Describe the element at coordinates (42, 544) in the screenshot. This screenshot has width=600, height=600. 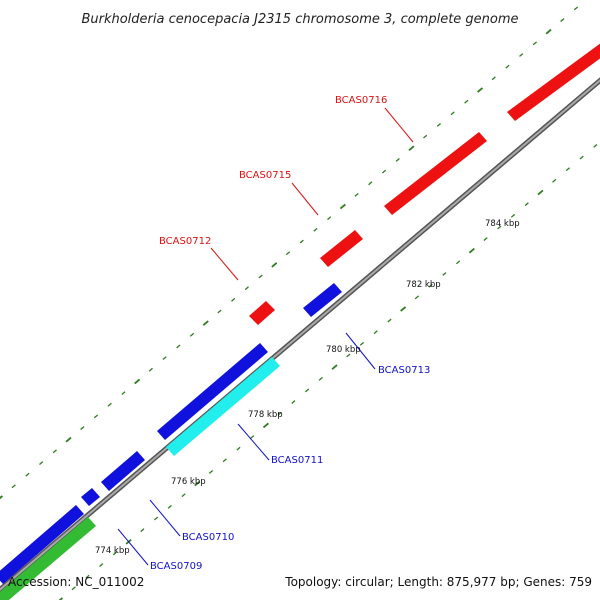
I see `gene-arrow-bcas0709` at that location.